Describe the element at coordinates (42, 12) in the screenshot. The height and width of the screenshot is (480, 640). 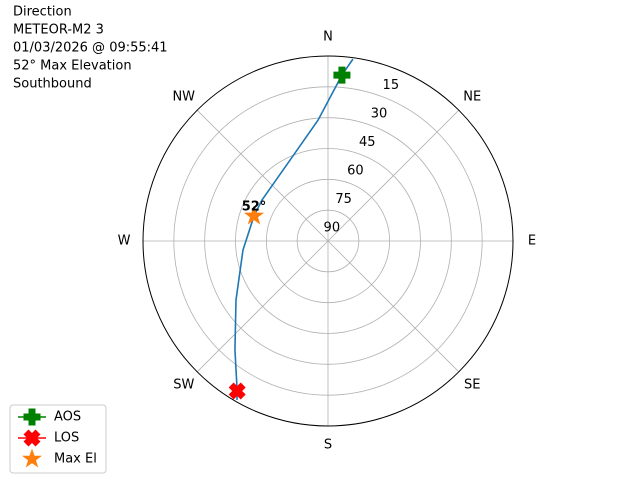
I see `title-line: Direction` at that location.